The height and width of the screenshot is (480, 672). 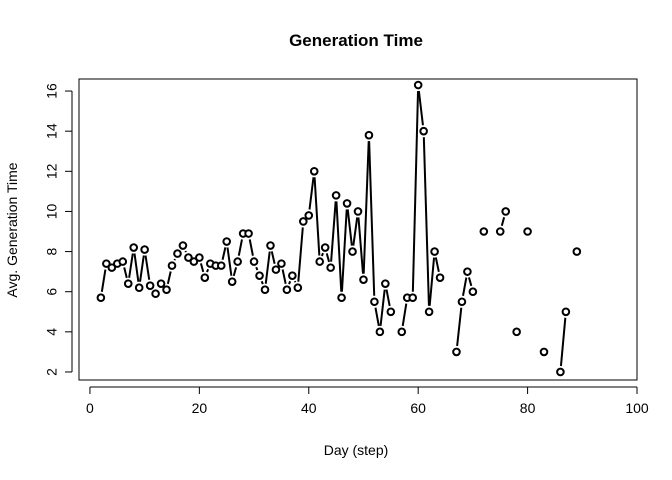 I want to click on y-tick-label: 2, so click(x=52, y=372).